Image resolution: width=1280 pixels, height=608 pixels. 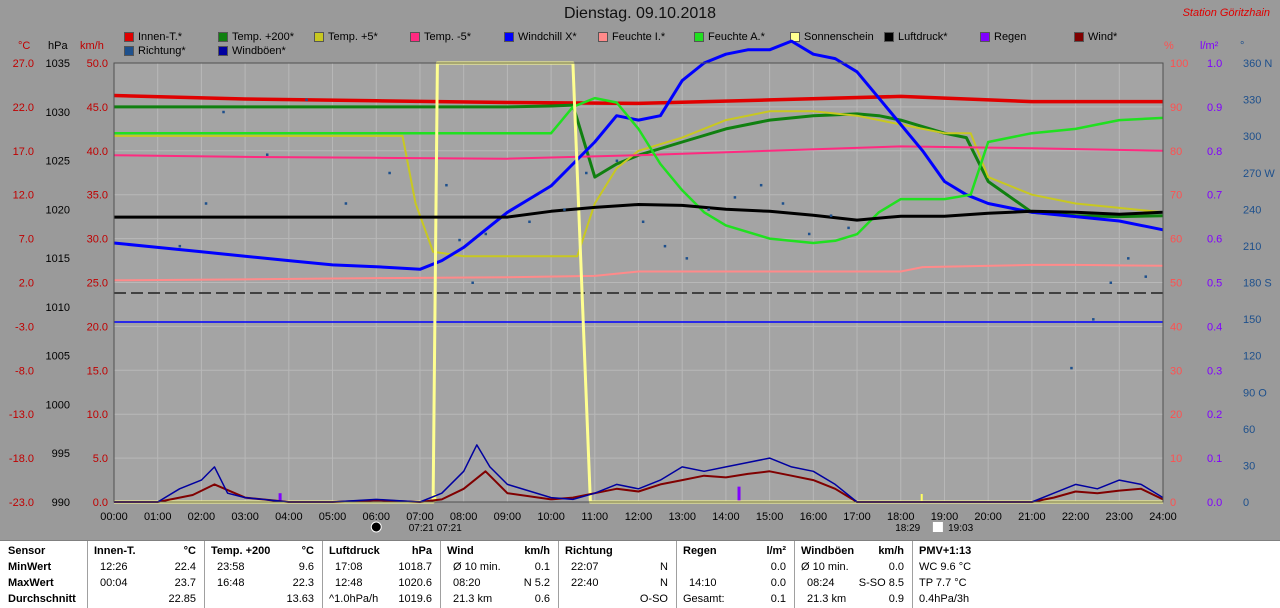 I want to click on stats-temp200-avg: 13.63, so click(x=300, y=599).